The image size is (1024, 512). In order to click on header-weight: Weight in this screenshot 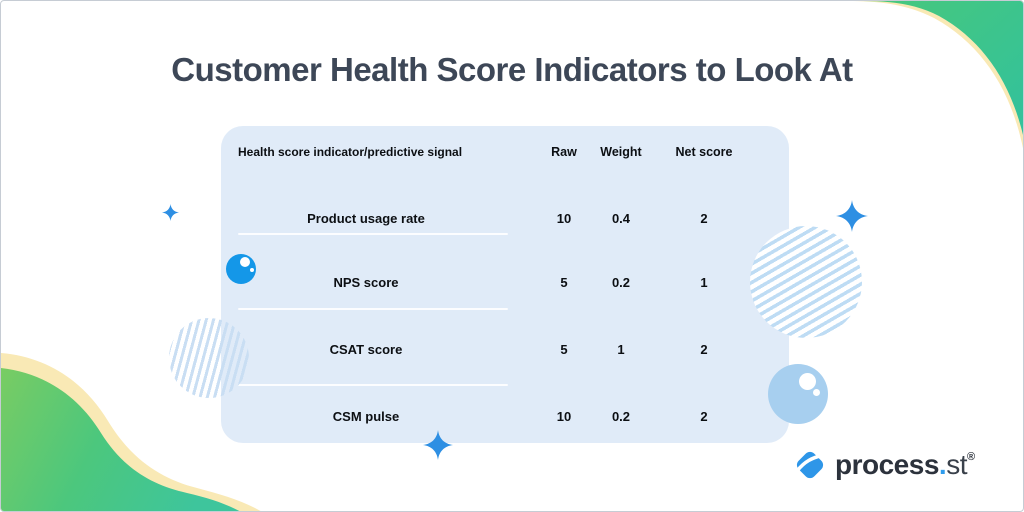, I will do `click(621, 152)`.